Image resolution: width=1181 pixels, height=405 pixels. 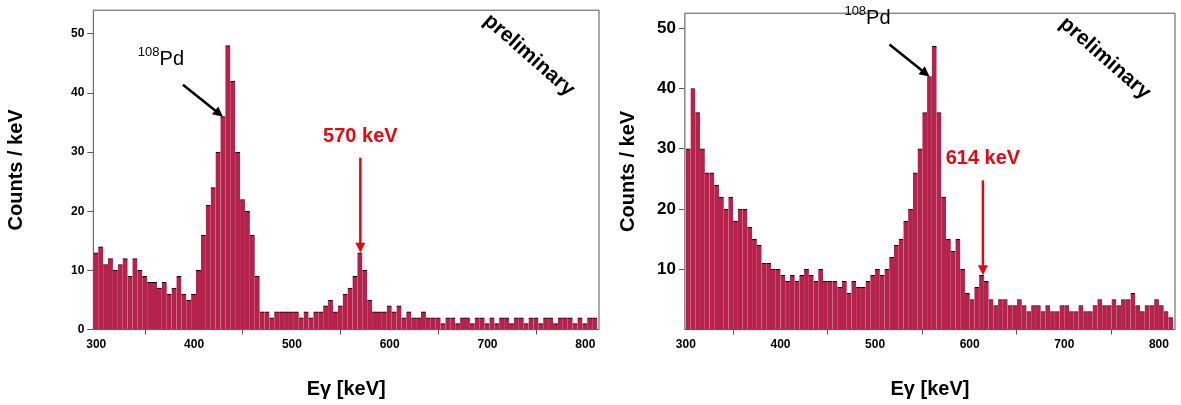 What do you see at coordinates (983, 157) in the screenshot?
I see `annotation: 614 keV` at bounding box center [983, 157].